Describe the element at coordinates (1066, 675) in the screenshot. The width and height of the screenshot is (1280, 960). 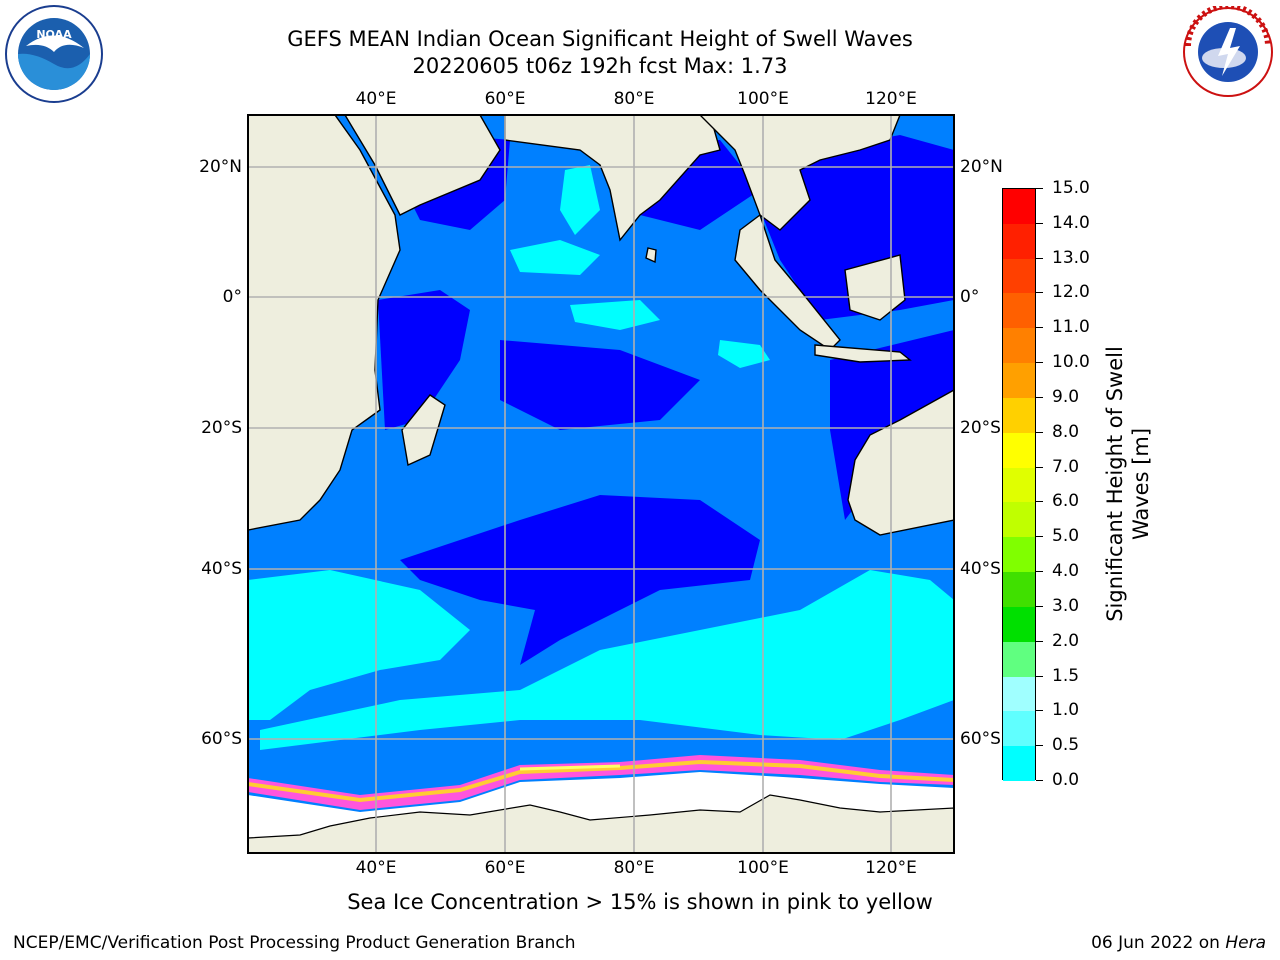
I see `colorbar-tick-label: 1.5` at that location.